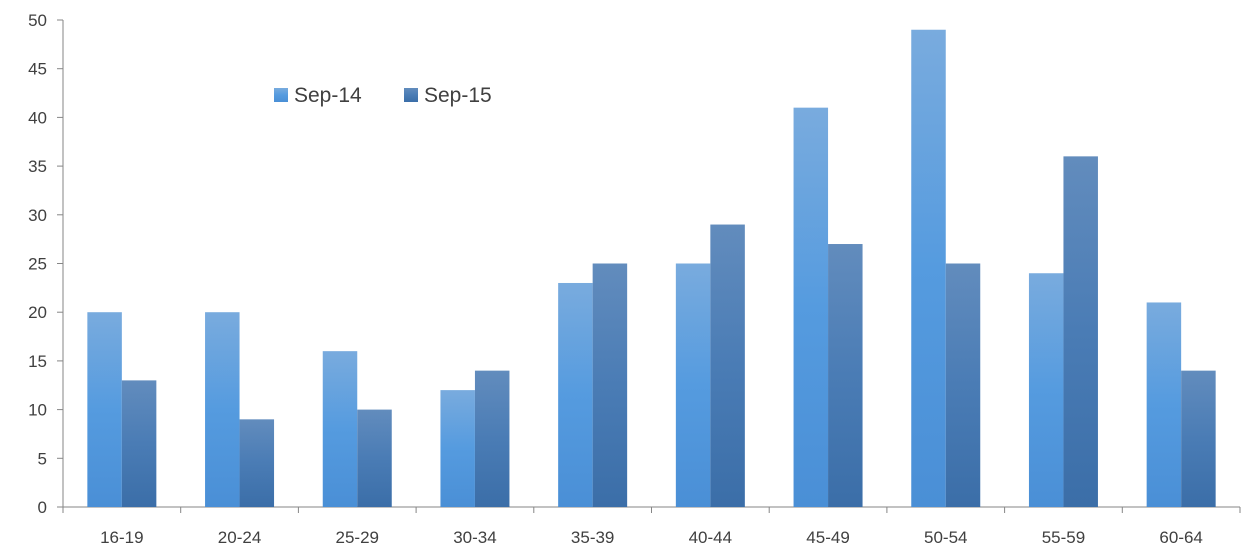 This screenshot has width=1242, height=559. I want to click on x-tick-label: 50-54, so click(945, 537).